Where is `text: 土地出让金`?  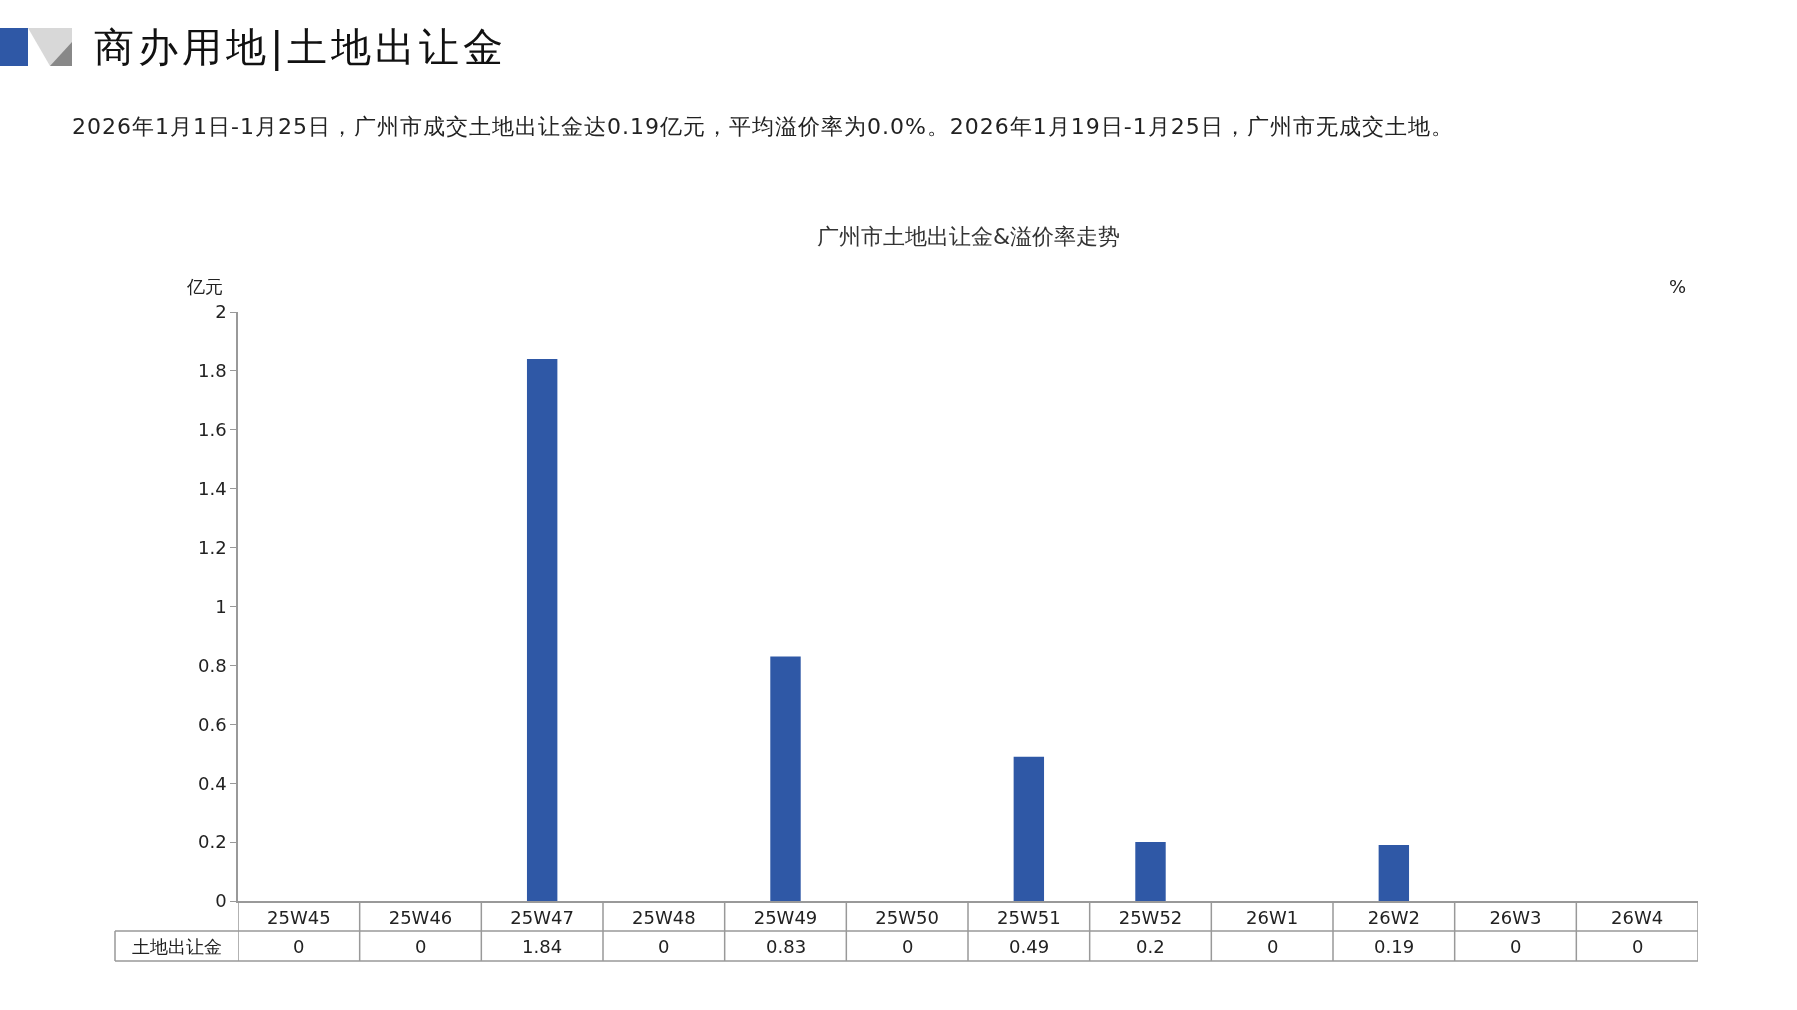 text: 土地出让金 is located at coordinates (177, 946).